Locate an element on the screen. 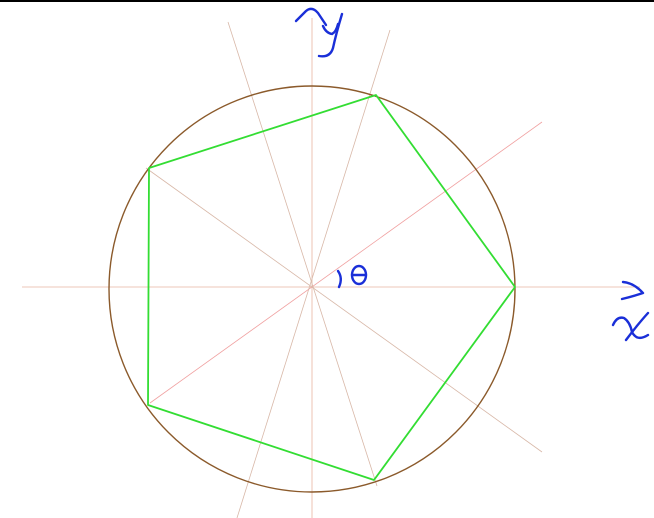 The width and height of the screenshot is (654, 518). y-axis-label is located at coordinates (330, 35).